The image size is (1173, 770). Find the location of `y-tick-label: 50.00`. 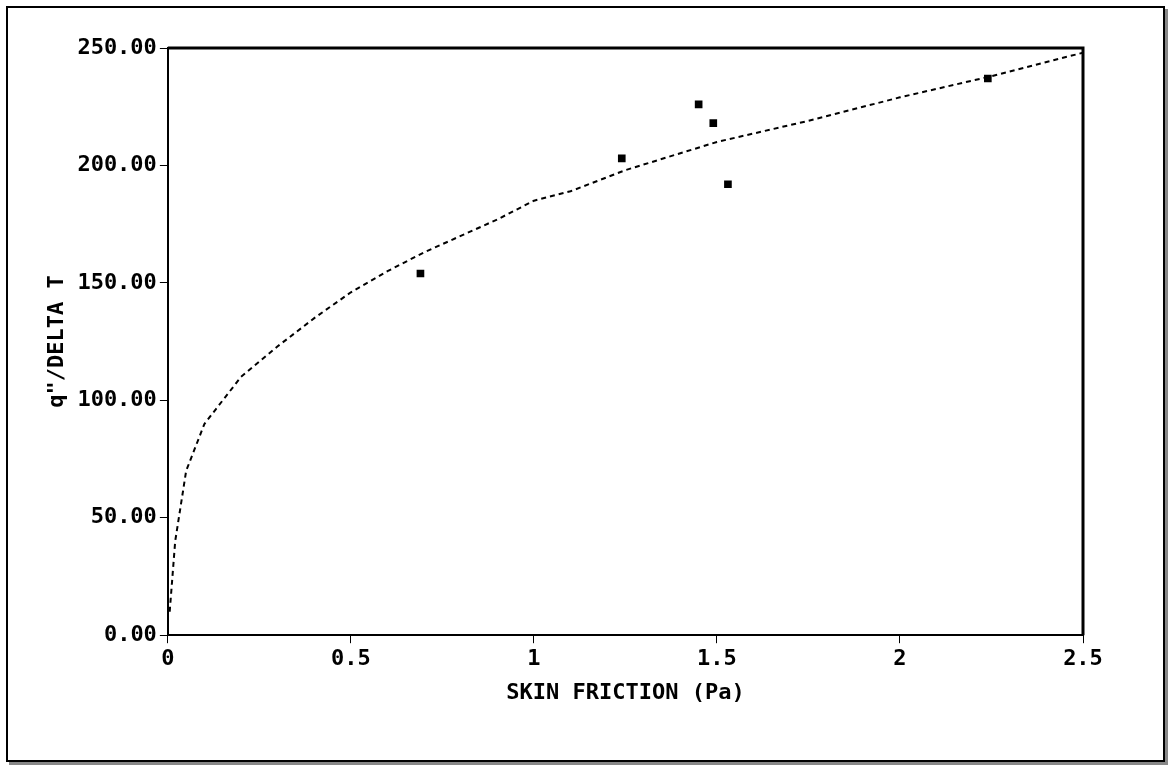

y-tick-label: 50.00 is located at coordinates (123, 516).